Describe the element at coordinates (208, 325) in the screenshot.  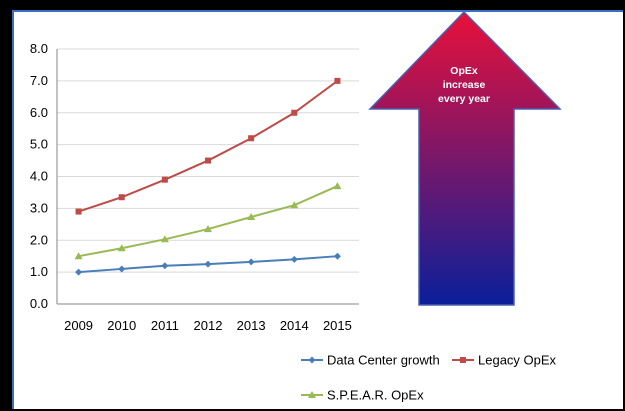
I see `x-tick-label: 2012` at that location.